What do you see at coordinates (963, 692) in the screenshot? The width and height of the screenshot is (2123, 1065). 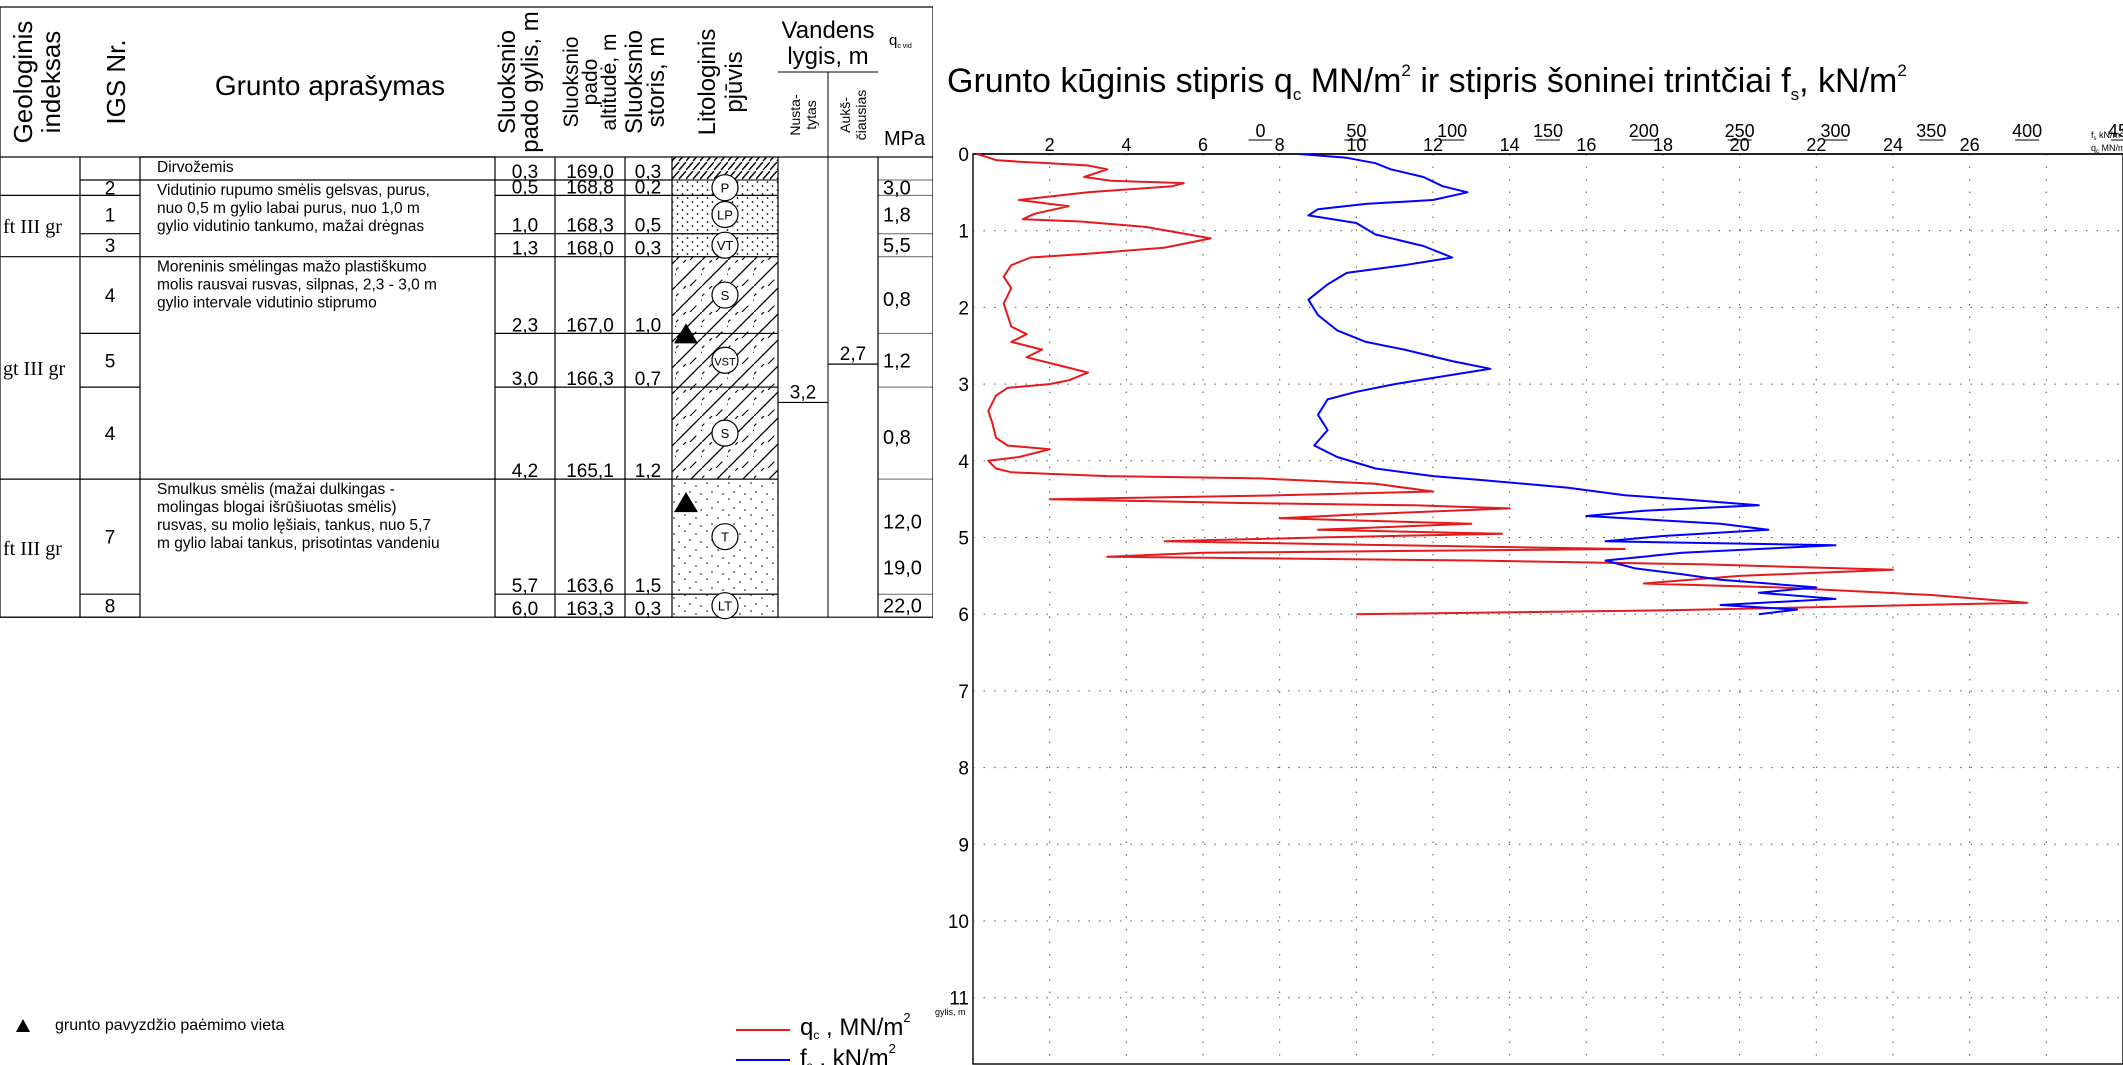 I see `depth-tick-label: 7` at bounding box center [963, 692].